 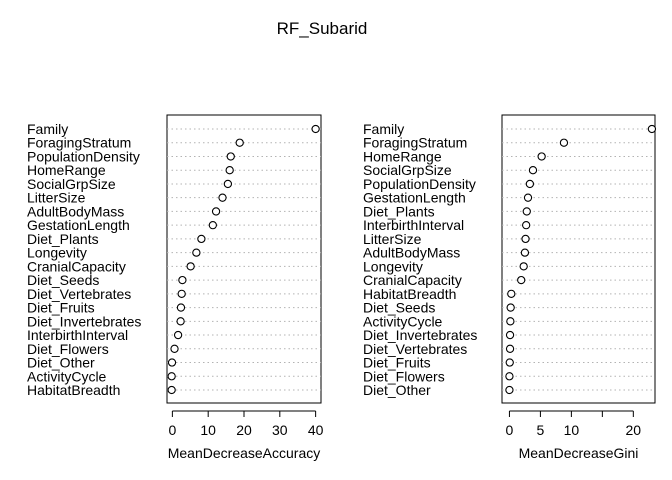 I want to click on x-tick-label: 40, so click(x=316, y=430).